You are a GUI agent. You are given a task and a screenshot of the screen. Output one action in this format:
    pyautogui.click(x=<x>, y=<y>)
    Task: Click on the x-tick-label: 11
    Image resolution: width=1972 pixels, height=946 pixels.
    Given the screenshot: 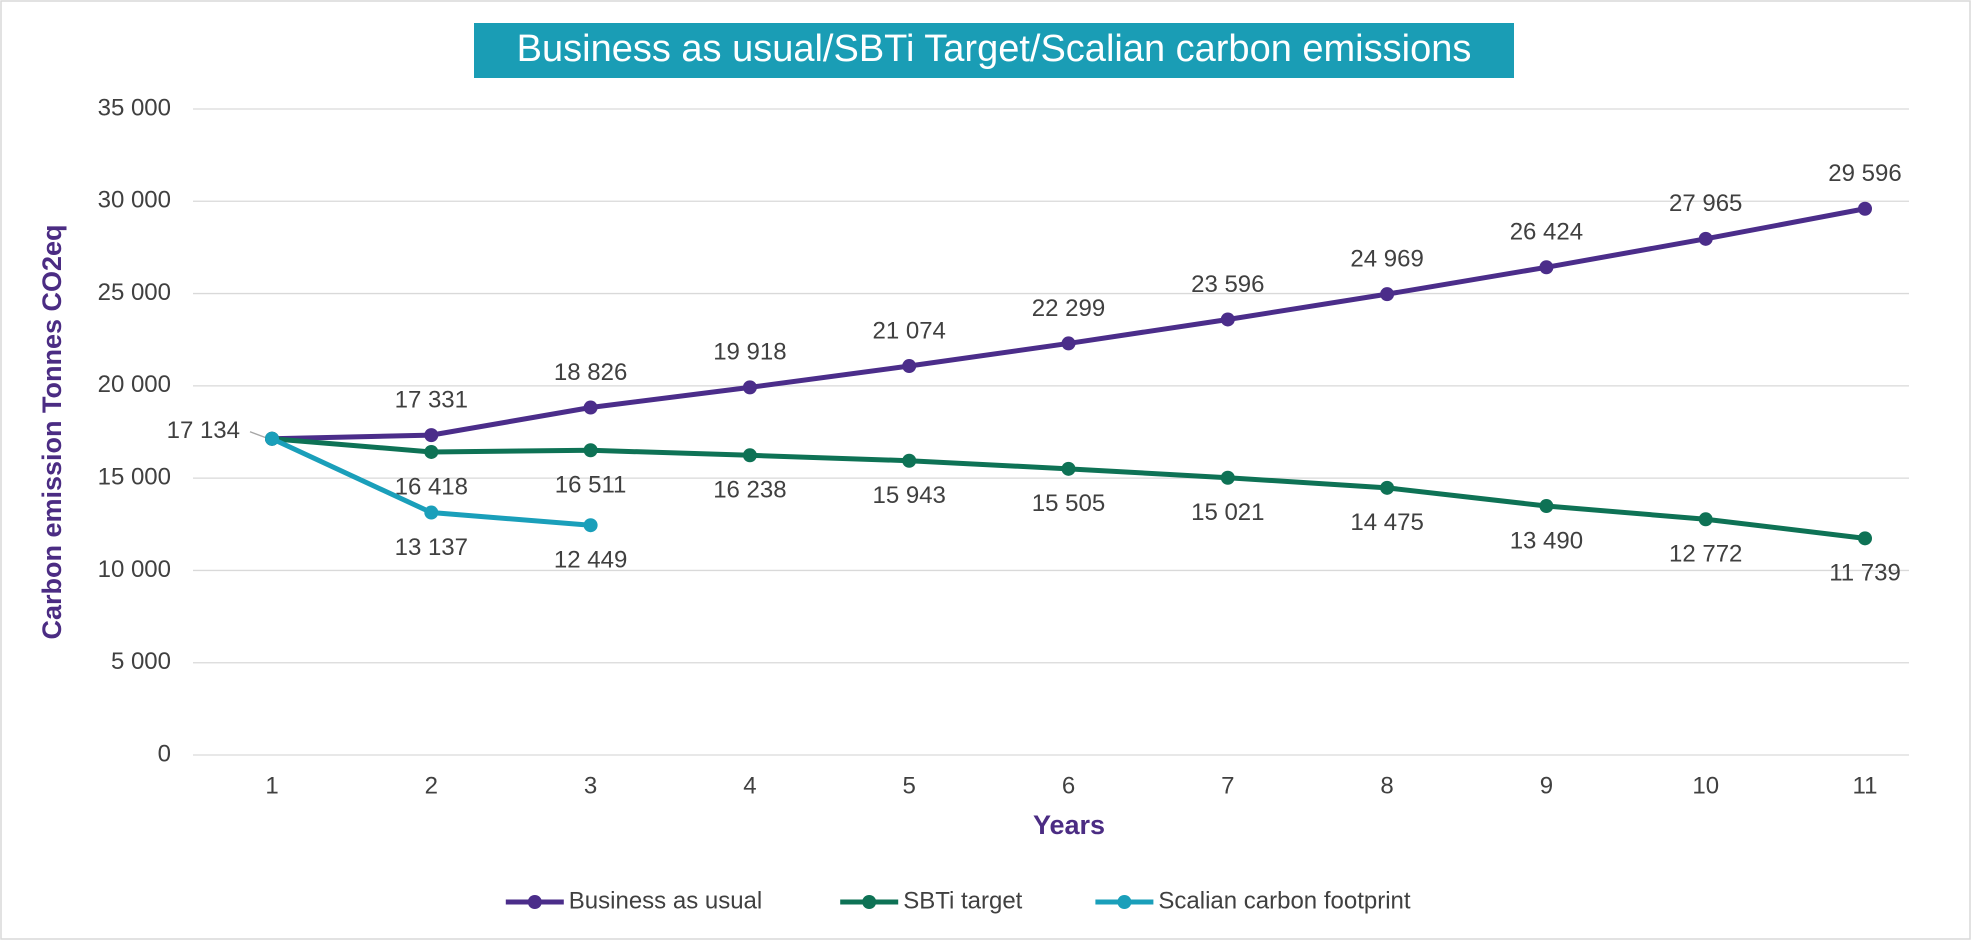 What is the action you would take?
    pyautogui.click(x=1865, y=785)
    